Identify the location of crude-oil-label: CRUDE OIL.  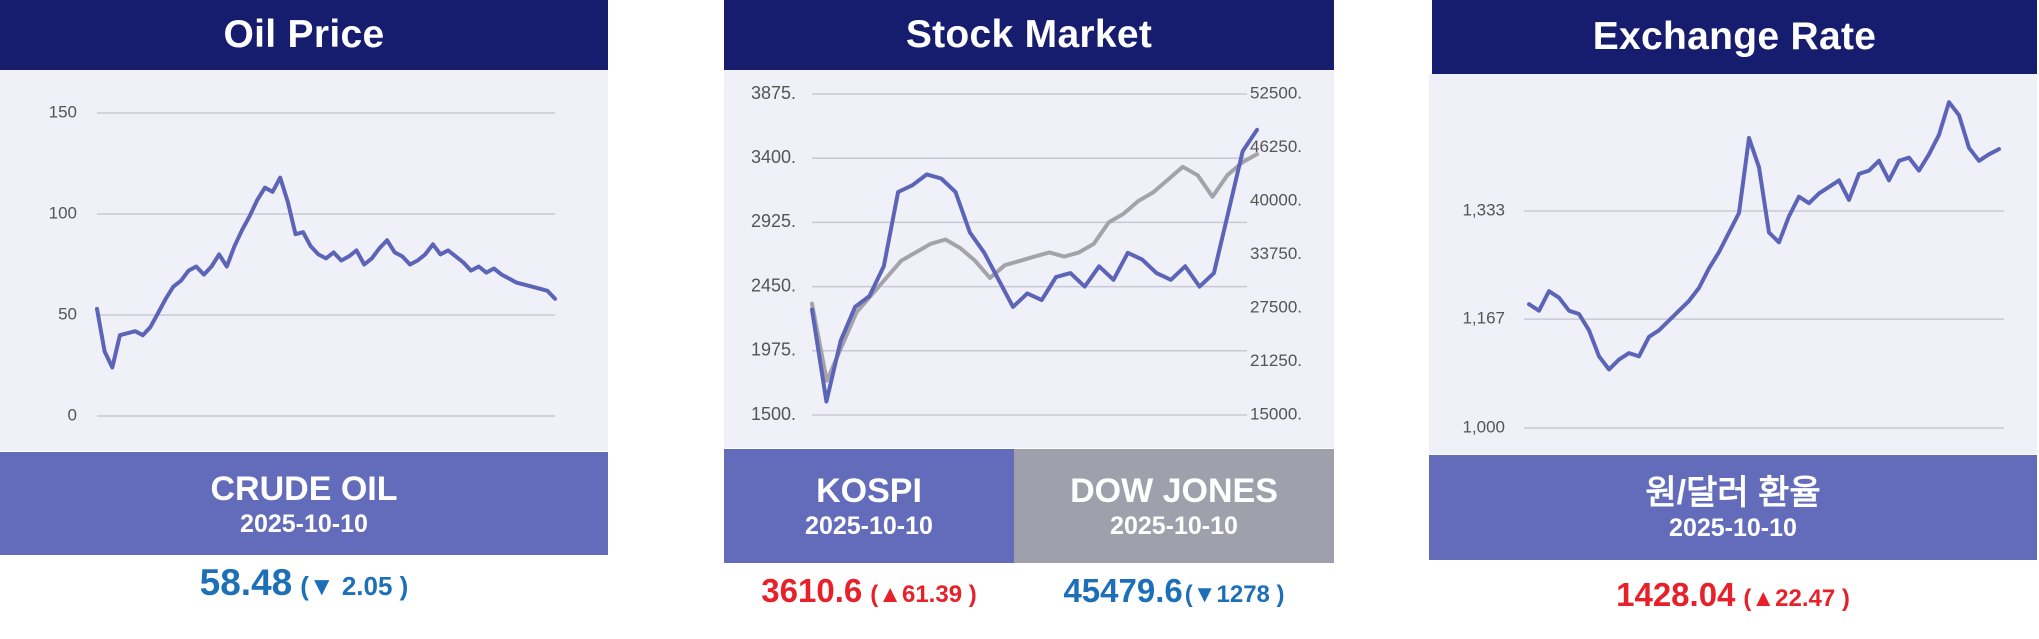
(304, 488).